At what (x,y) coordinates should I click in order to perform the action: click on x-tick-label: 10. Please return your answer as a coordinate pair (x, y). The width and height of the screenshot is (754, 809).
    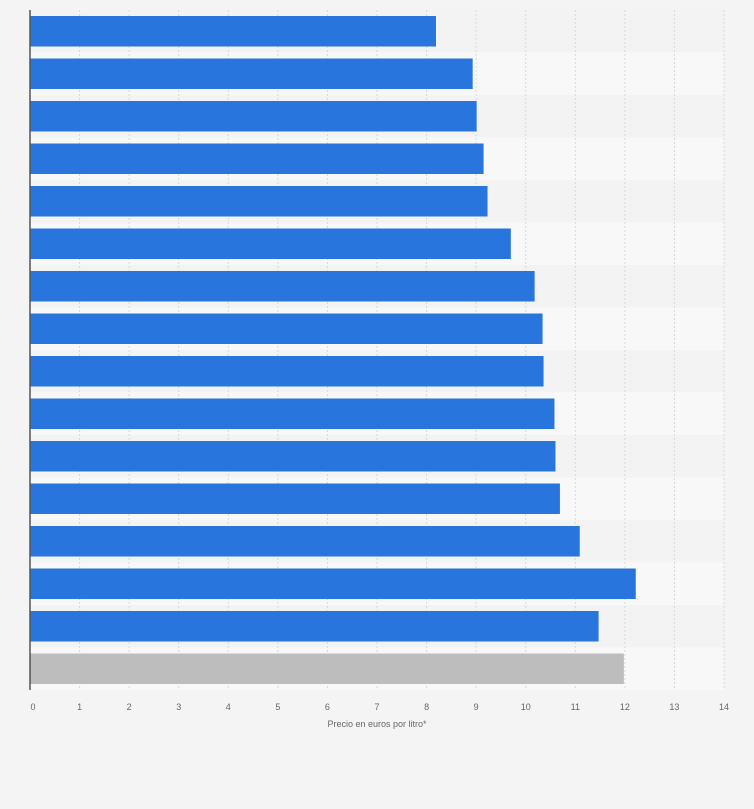
    Looking at the image, I should click on (526, 707).